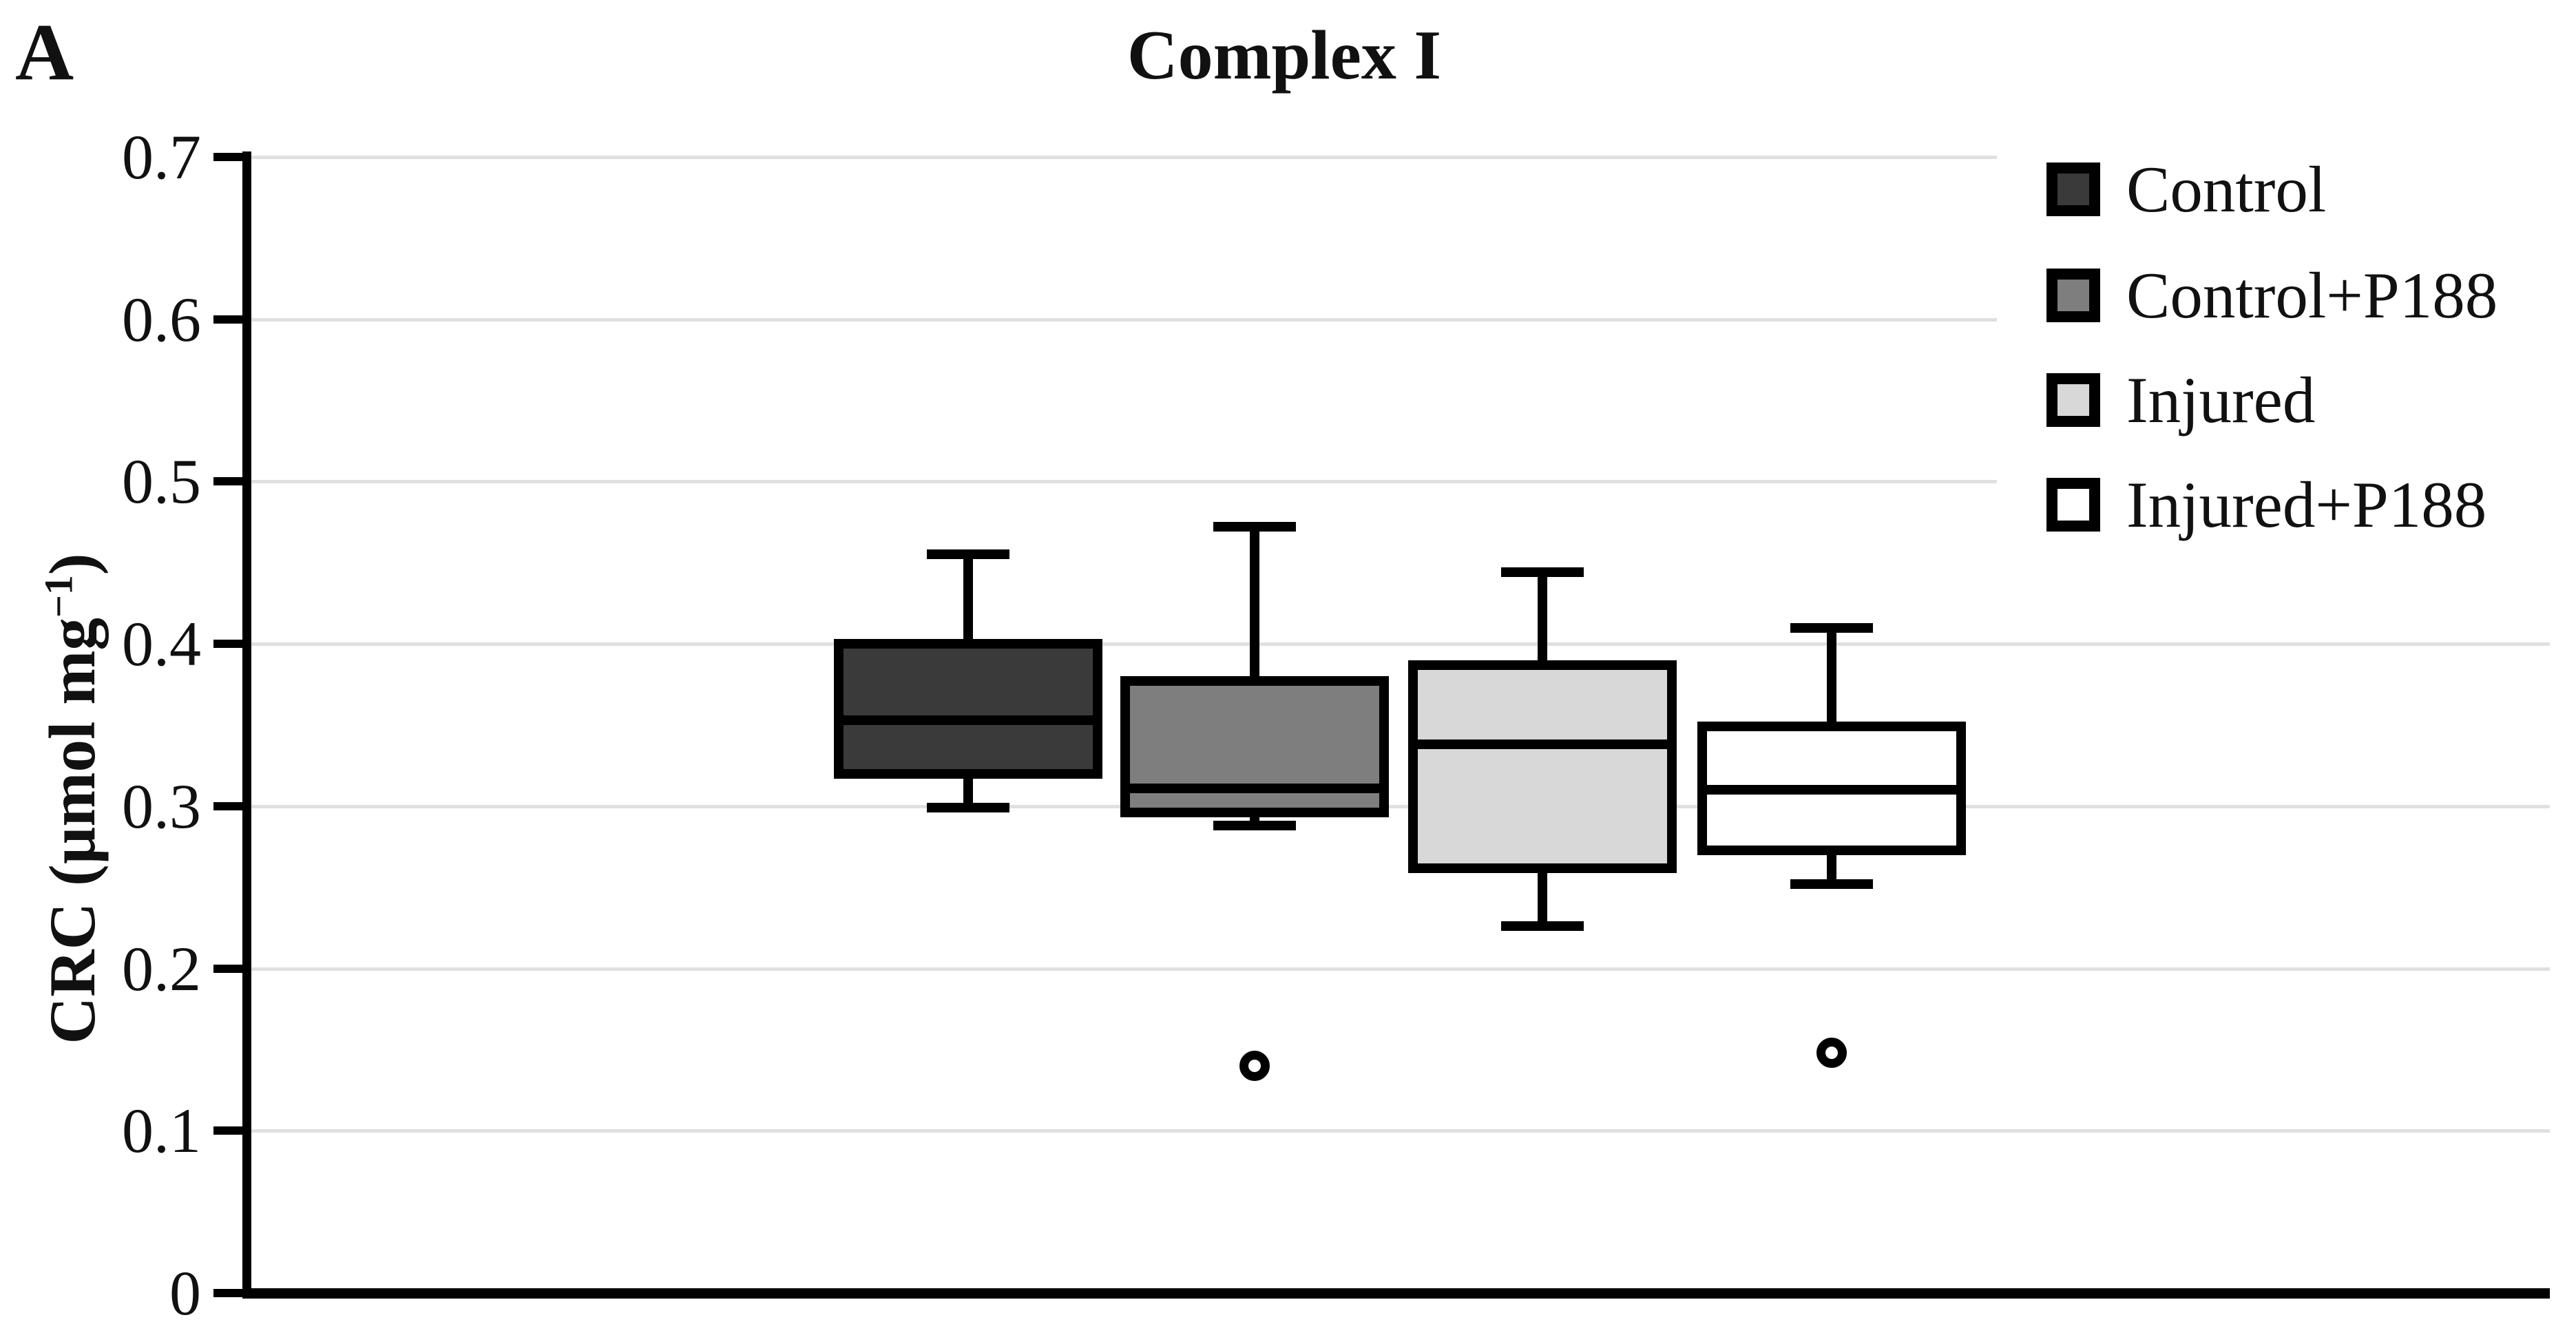 The image size is (2576, 1333). Describe the element at coordinates (227, 319) in the screenshot. I see `y-tick-0.6` at that location.